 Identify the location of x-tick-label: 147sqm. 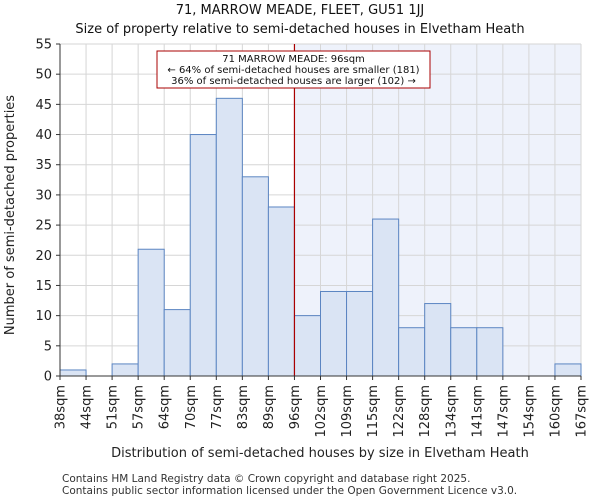
(503, 411).